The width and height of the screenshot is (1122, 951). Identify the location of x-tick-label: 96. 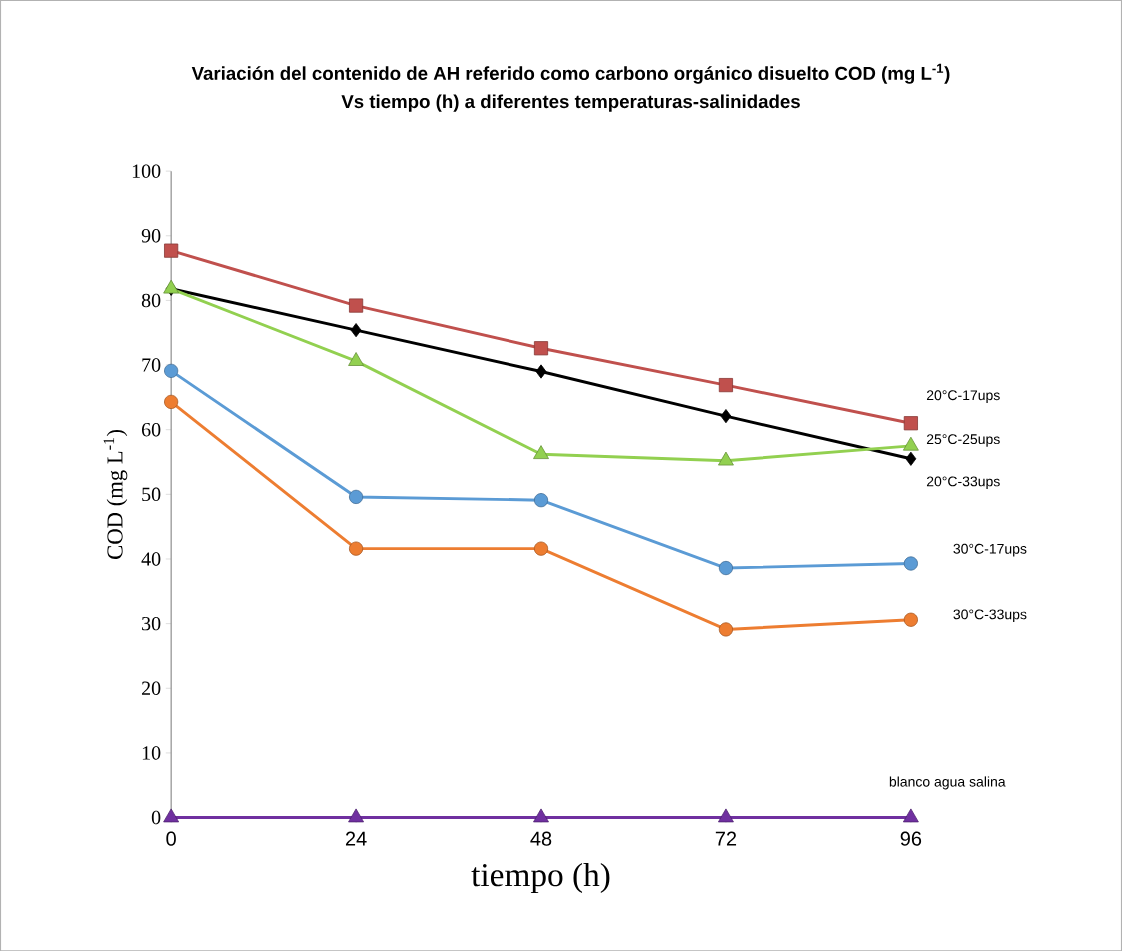
(911, 838).